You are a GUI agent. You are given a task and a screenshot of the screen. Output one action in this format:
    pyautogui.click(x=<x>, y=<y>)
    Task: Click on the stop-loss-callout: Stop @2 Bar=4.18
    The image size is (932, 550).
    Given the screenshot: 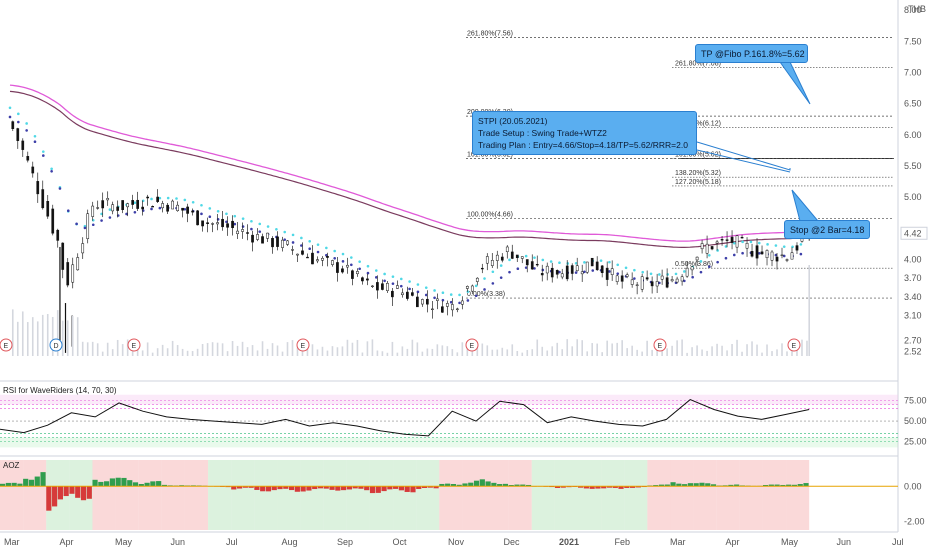 What is the action you would take?
    pyautogui.click(x=827, y=229)
    